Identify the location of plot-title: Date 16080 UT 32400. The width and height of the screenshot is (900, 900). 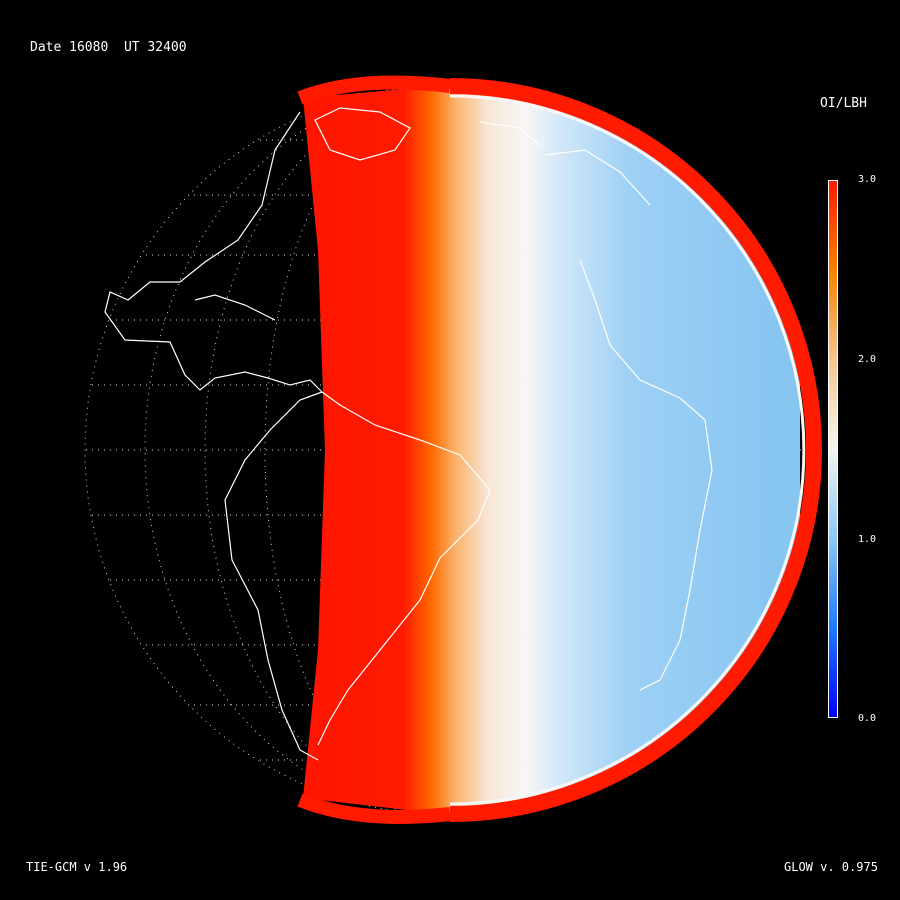
(108, 47).